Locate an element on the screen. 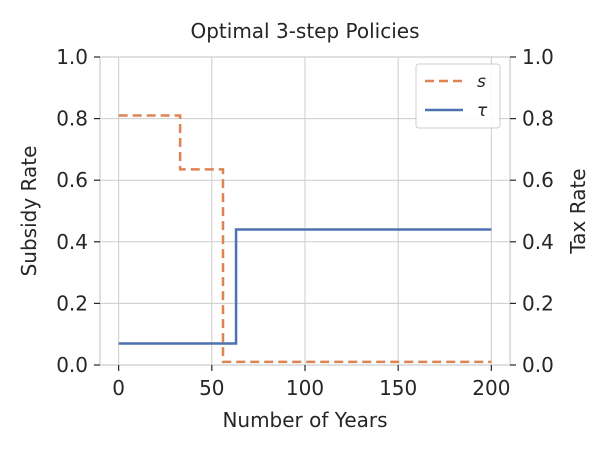  legend: s τ is located at coordinates (458, 96).